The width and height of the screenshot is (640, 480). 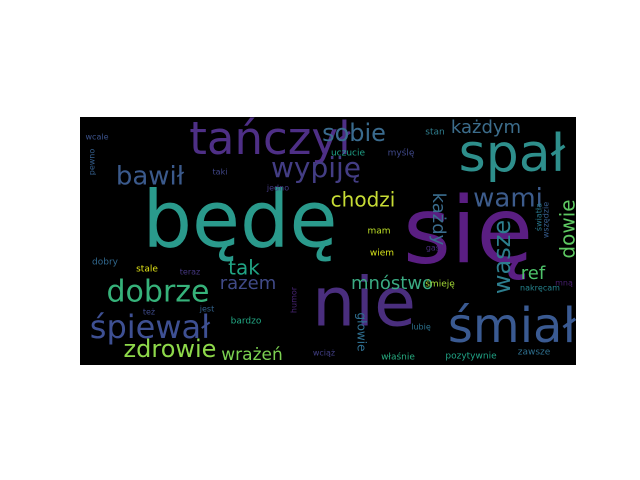 What do you see at coordinates (440, 284) in the screenshot?
I see `word-śmieję: śmieję` at bounding box center [440, 284].